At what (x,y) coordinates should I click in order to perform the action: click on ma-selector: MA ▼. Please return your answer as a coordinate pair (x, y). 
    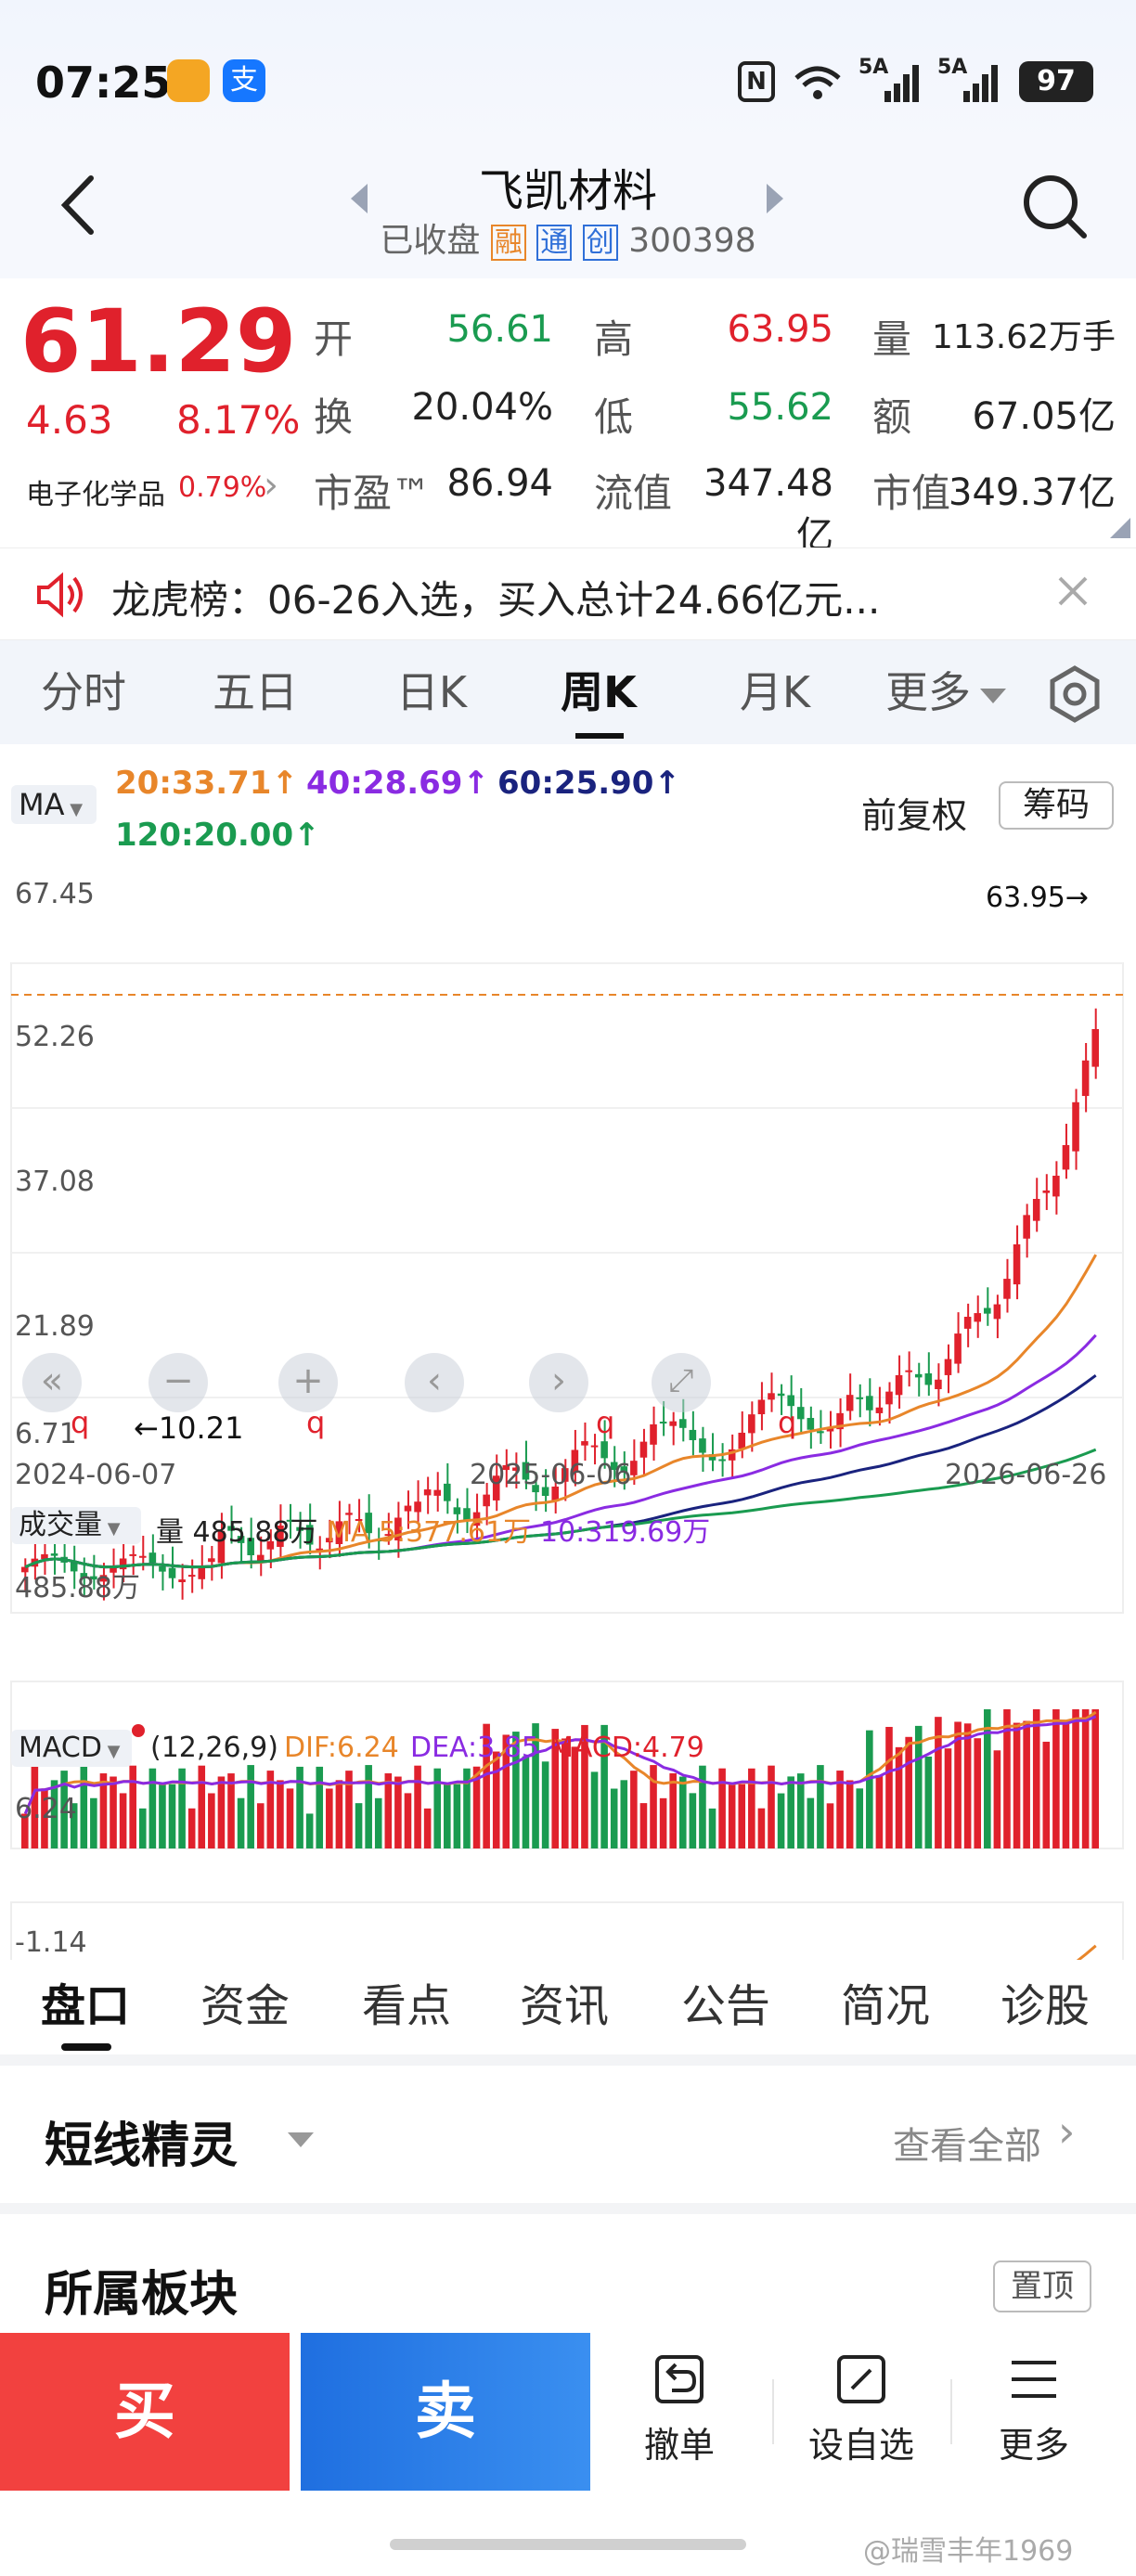
    Looking at the image, I should click on (54, 804).